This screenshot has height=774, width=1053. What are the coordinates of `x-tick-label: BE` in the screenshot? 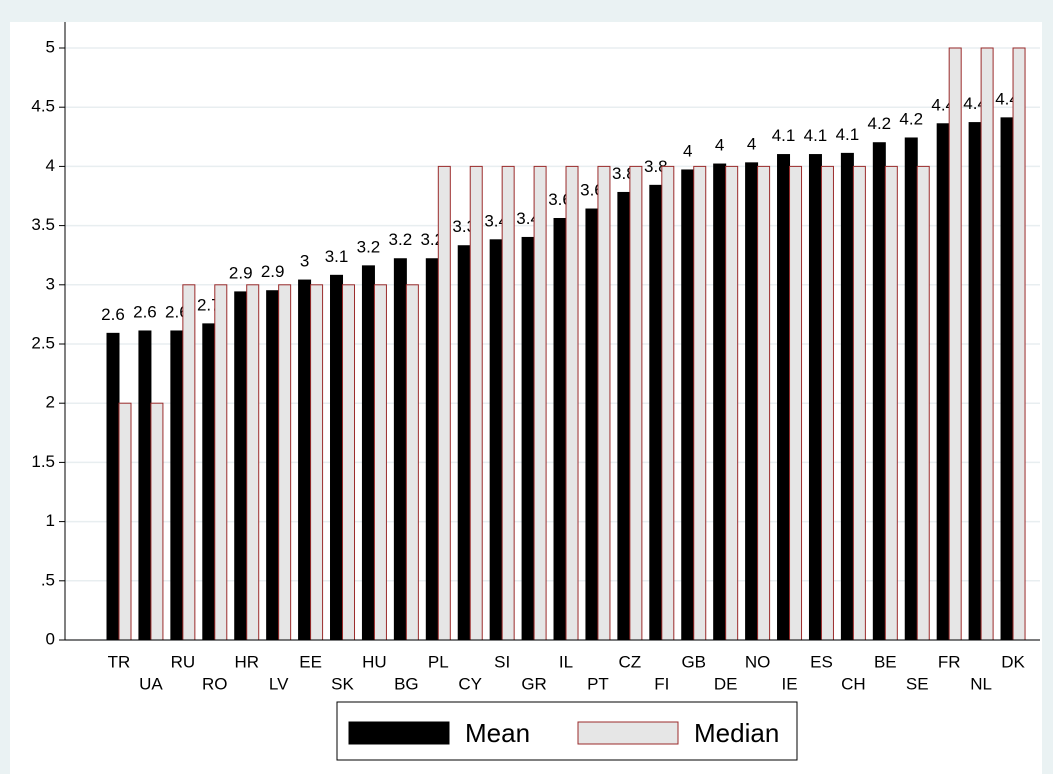 It's located at (885, 661).